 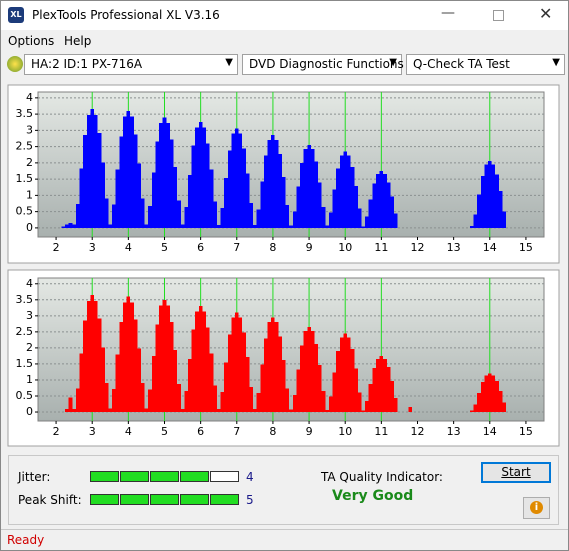 What do you see at coordinates (516, 472) in the screenshot?
I see `start-button: Start` at bounding box center [516, 472].